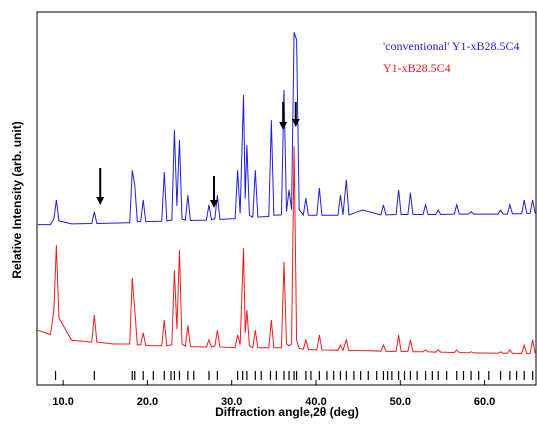  What do you see at coordinates (315, 402) in the screenshot?
I see `x-tick-label: 40.0` at bounding box center [315, 402].